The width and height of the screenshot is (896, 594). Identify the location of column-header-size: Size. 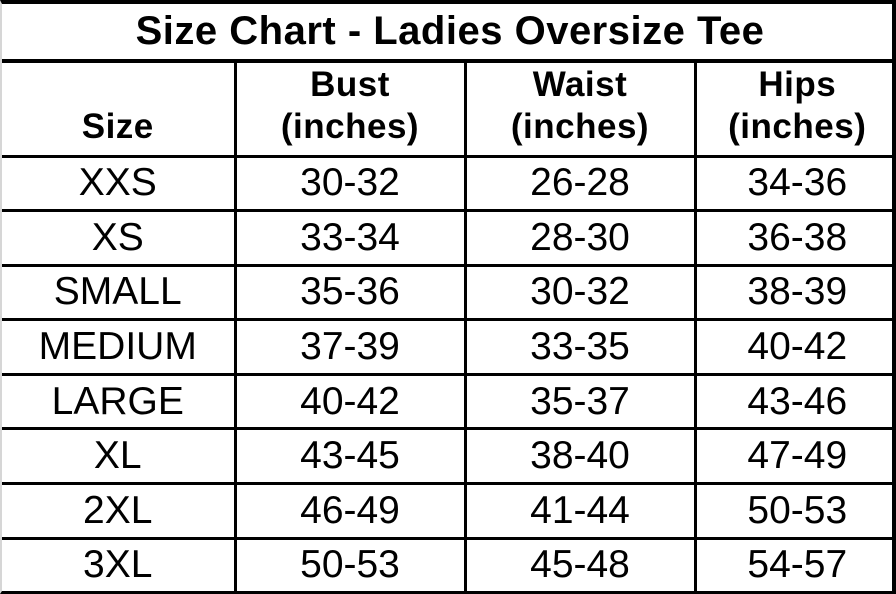
(119, 108).